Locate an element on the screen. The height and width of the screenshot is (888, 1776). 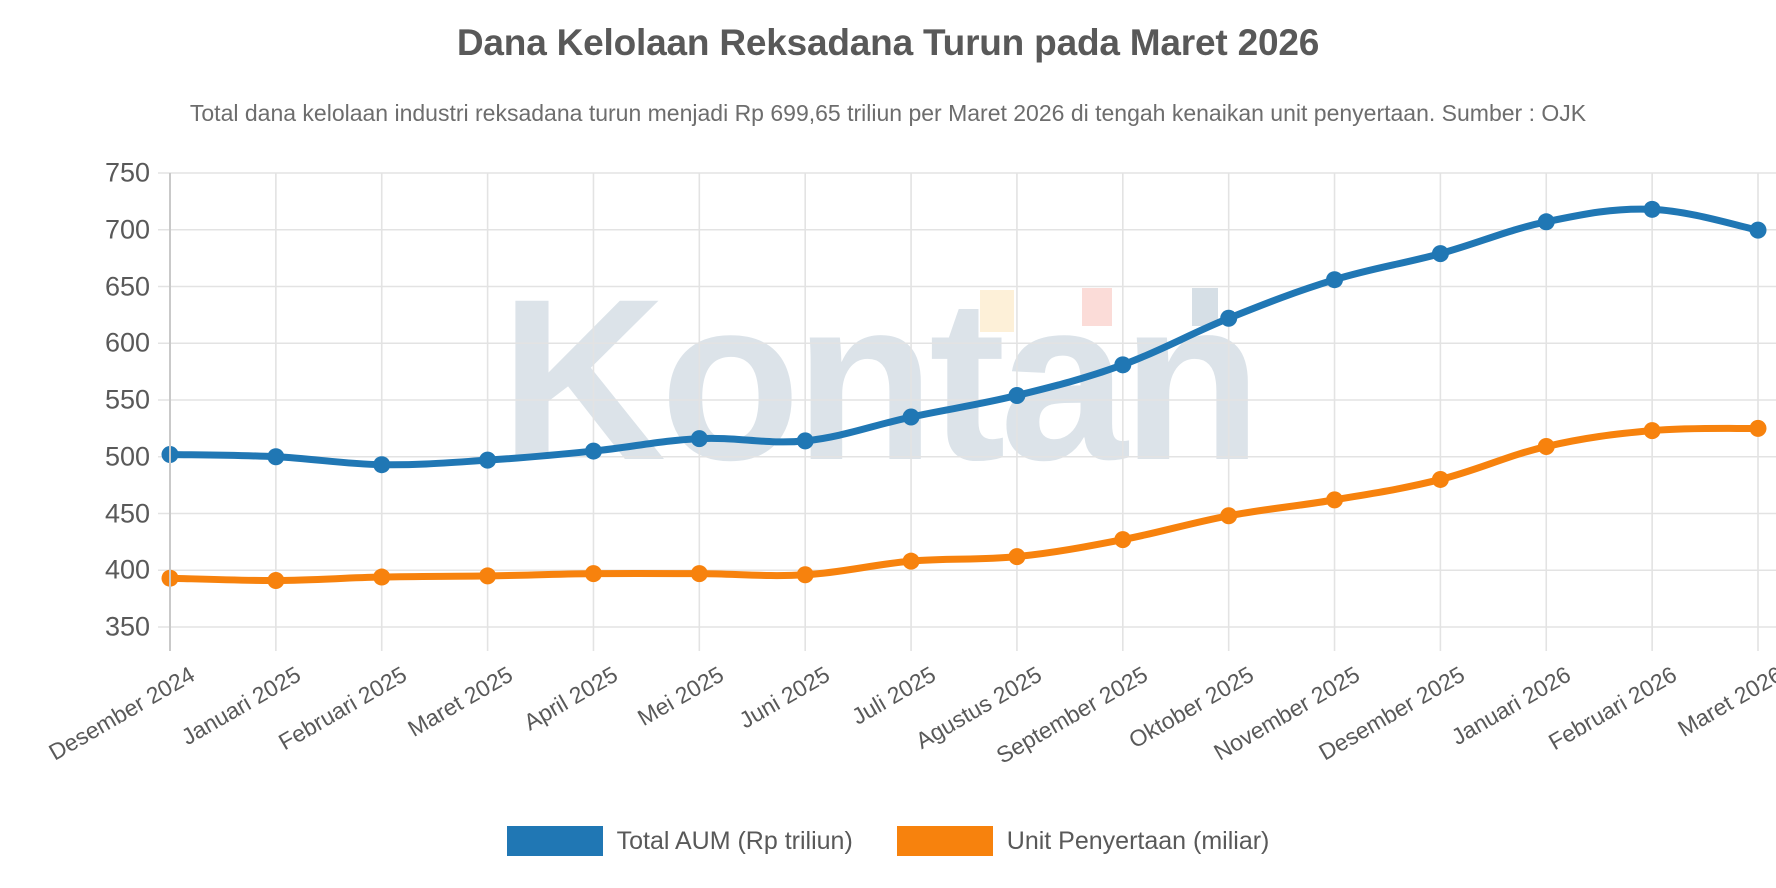
y-axis-tick-label: 550 is located at coordinates (127, 399).